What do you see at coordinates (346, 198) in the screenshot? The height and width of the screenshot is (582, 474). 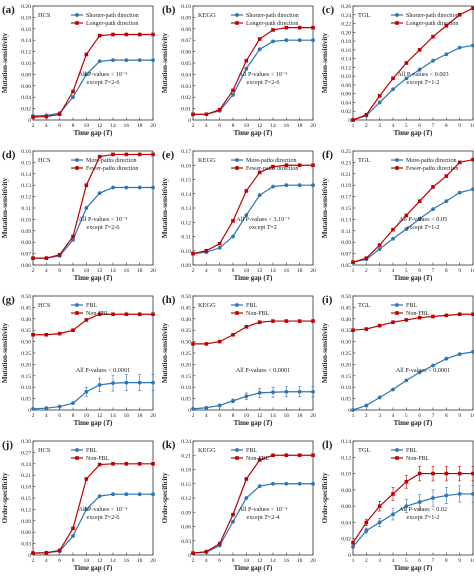 I see `y-tick-label: 0.17` at bounding box center [346, 198].